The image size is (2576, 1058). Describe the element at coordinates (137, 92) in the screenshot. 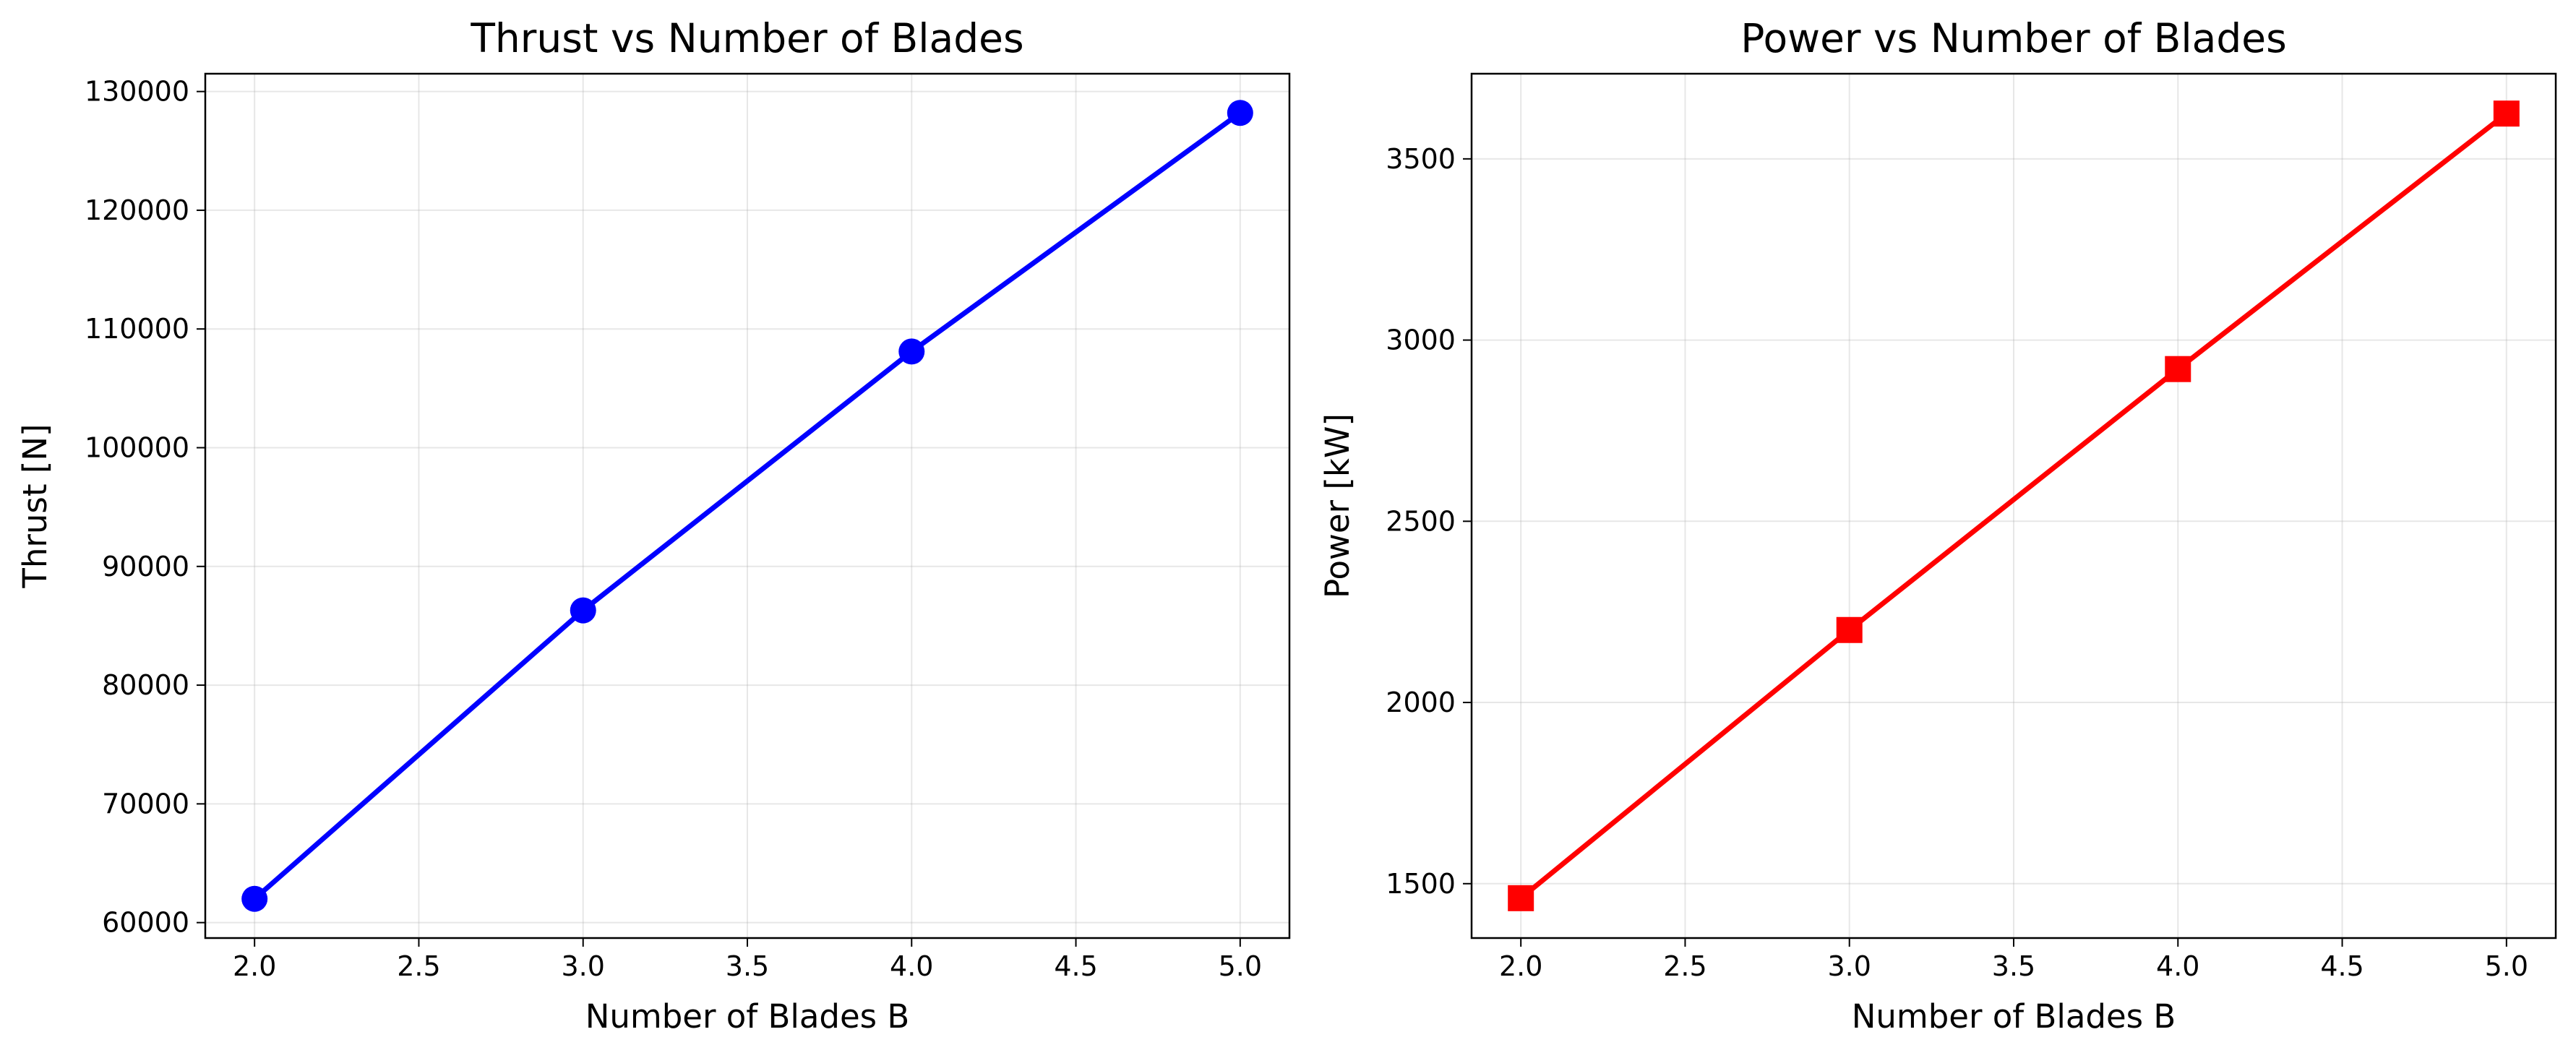

I see `thrust-y-tick-label: 130000` at that location.